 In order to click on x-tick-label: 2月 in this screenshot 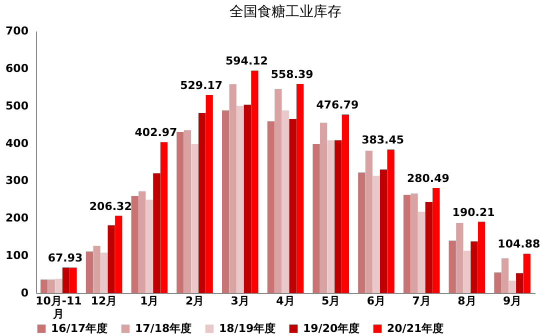, I will do `click(194, 301)`.